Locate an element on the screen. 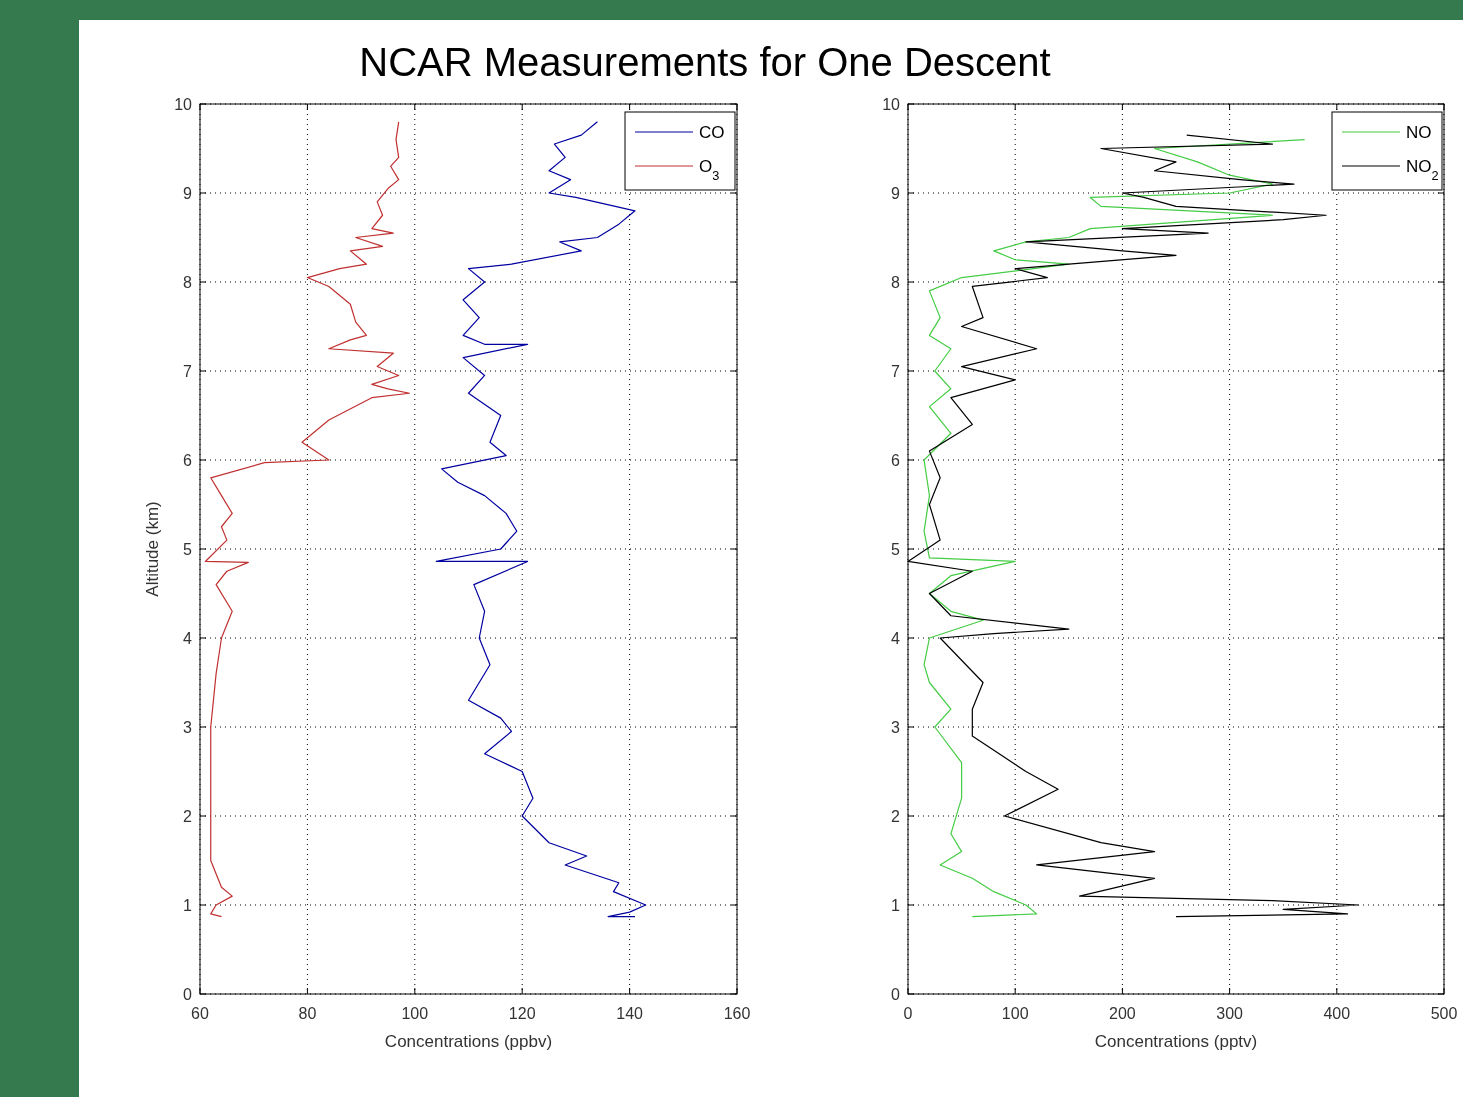 This screenshot has width=1463, height=1097. x-tick-label: 300 is located at coordinates (1230, 1013).